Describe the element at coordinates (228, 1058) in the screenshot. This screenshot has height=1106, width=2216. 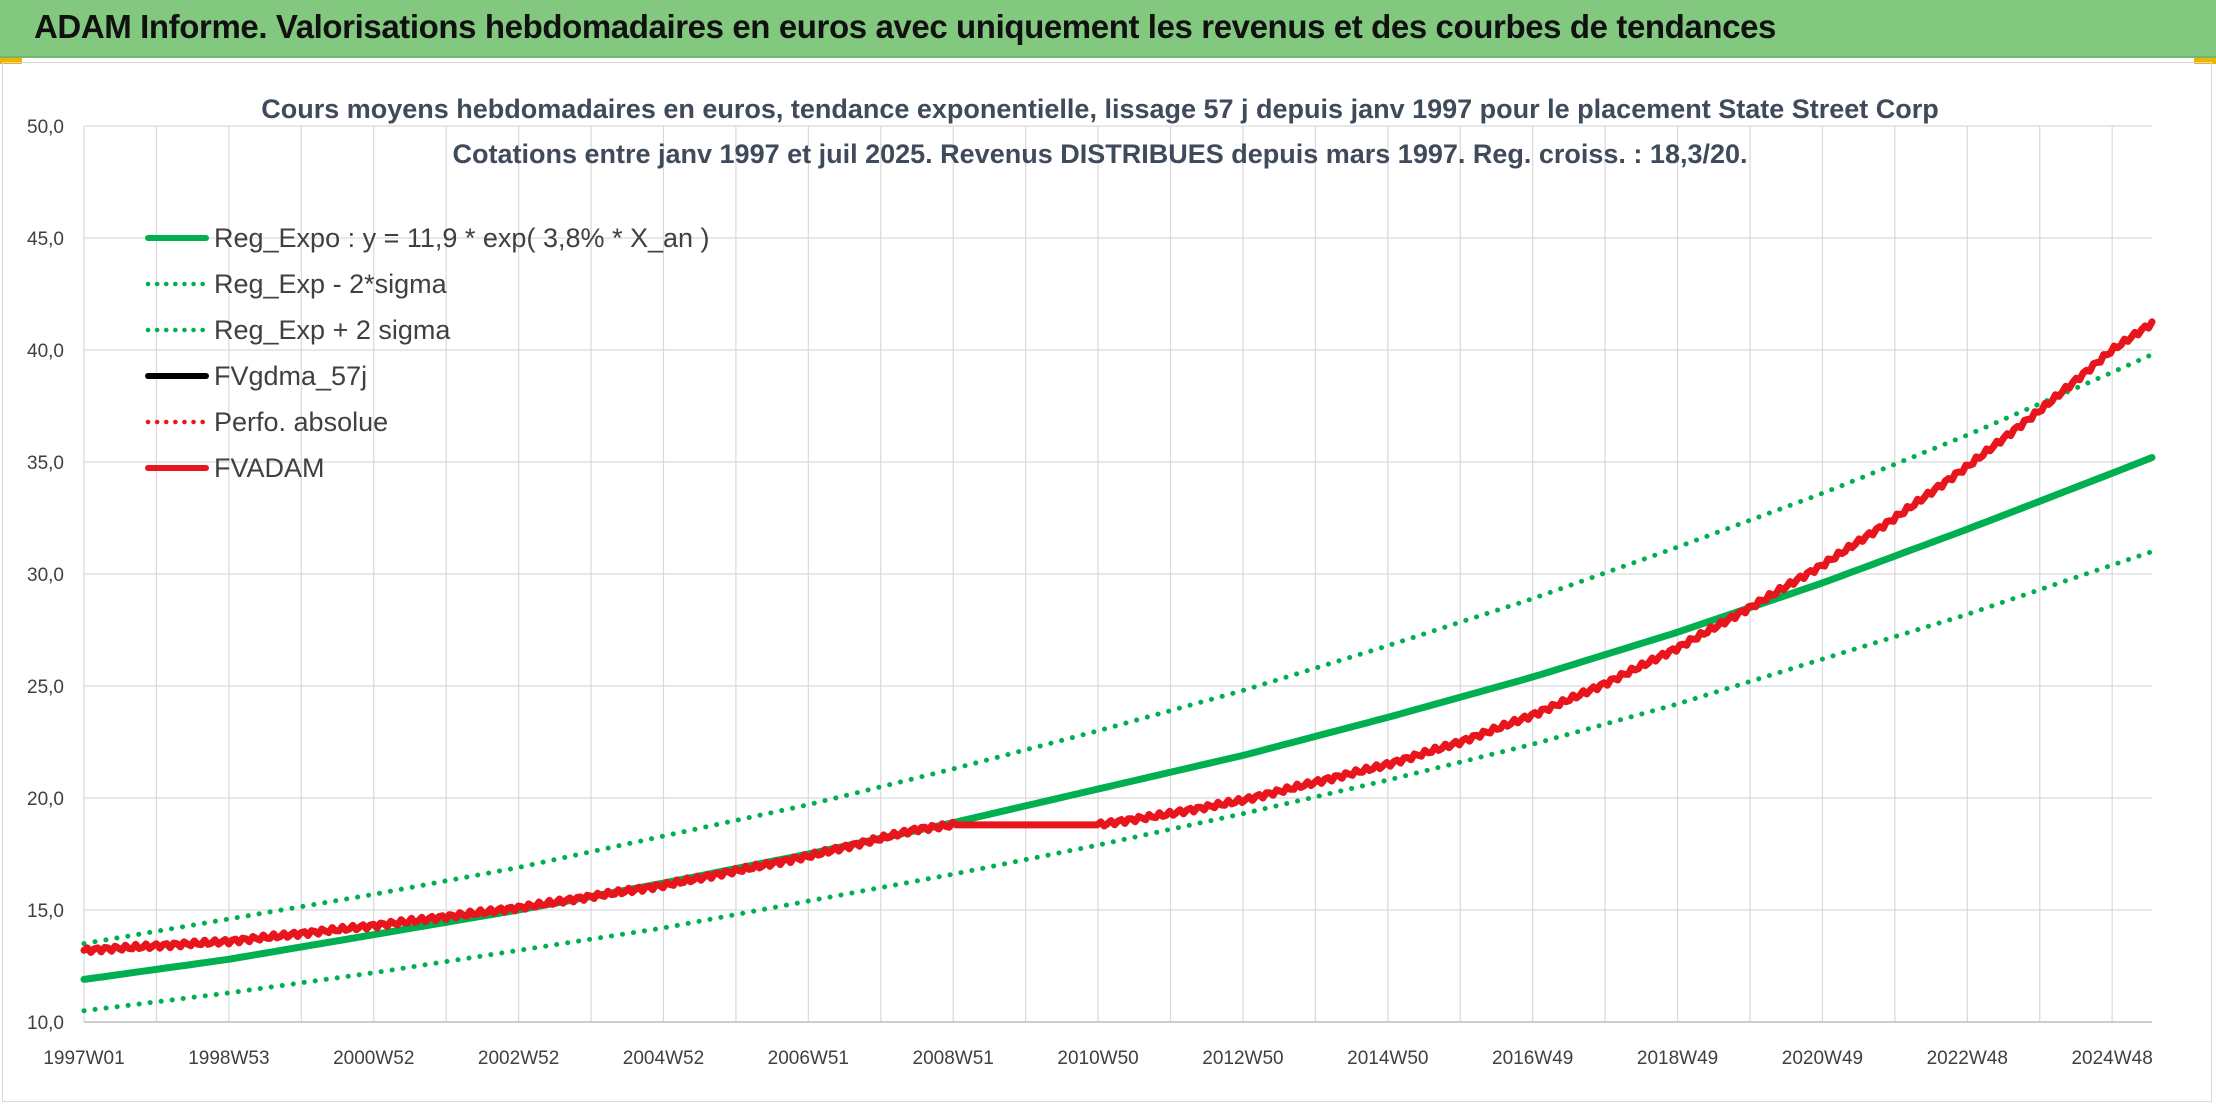
I see `x-tick-label: 1998W53` at that location.